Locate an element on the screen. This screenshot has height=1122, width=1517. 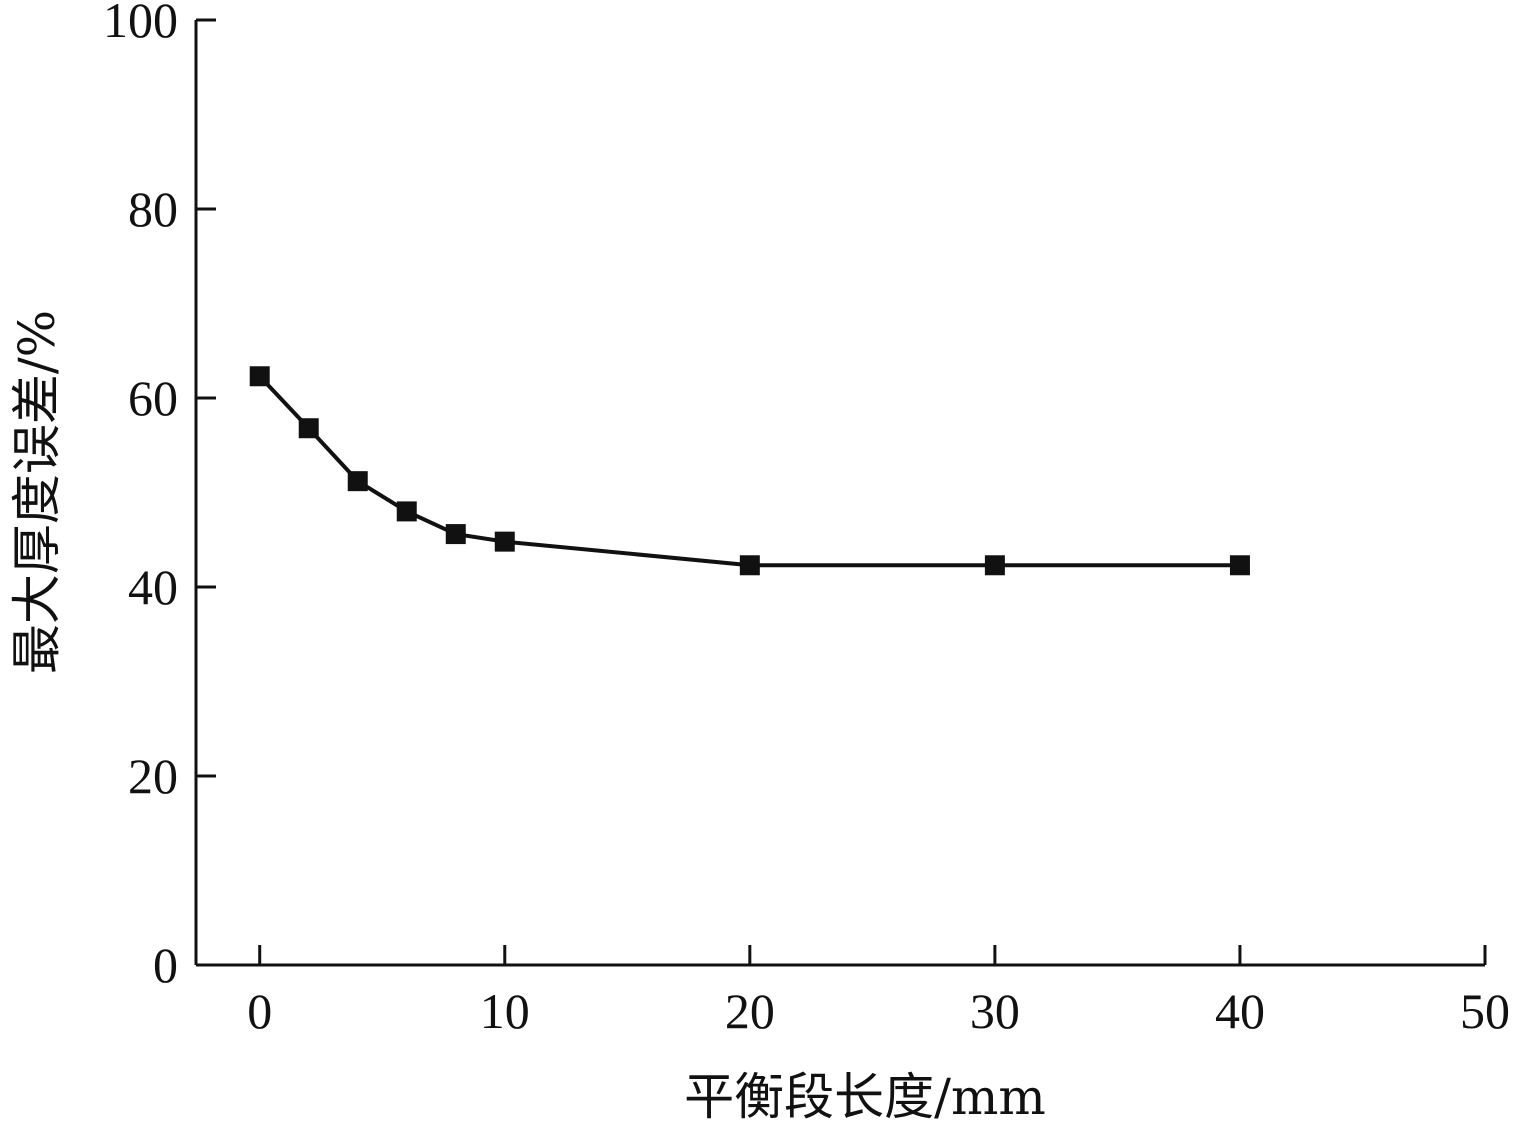
y-tick-label: 40 is located at coordinates (153, 587).